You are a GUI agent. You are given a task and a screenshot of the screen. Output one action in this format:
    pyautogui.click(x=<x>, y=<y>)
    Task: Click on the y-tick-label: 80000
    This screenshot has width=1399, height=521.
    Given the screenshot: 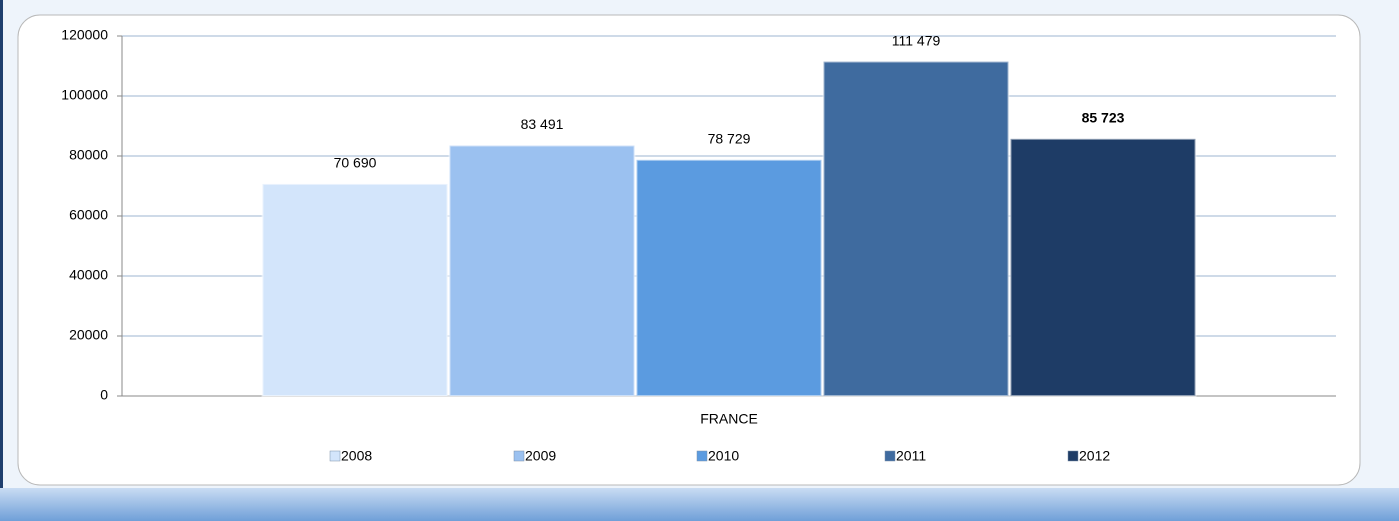 What is the action you would take?
    pyautogui.click(x=88, y=155)
    